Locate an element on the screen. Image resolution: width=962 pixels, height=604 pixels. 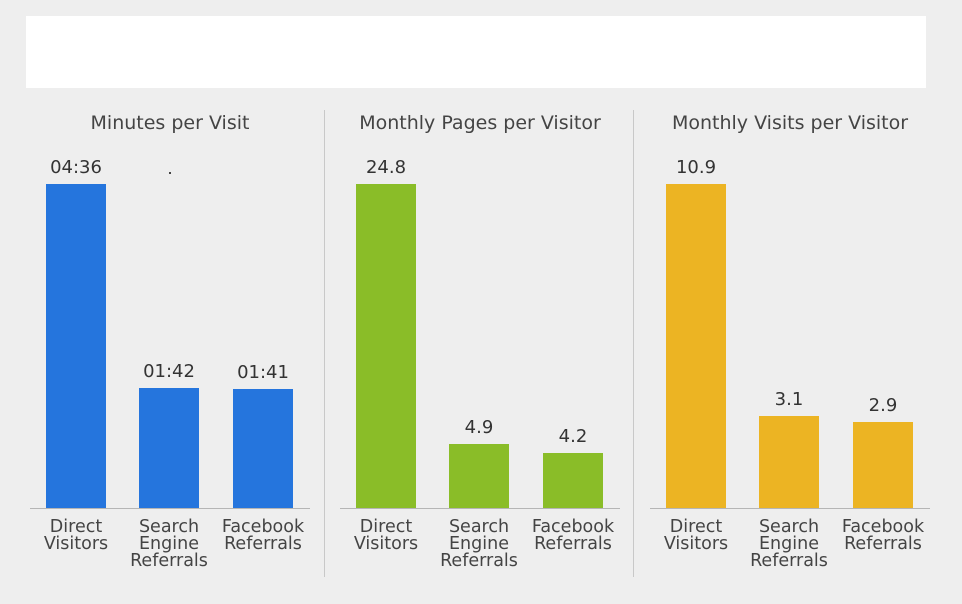
chart-title: Minutes per Visit is located at coordinates (170, 123).